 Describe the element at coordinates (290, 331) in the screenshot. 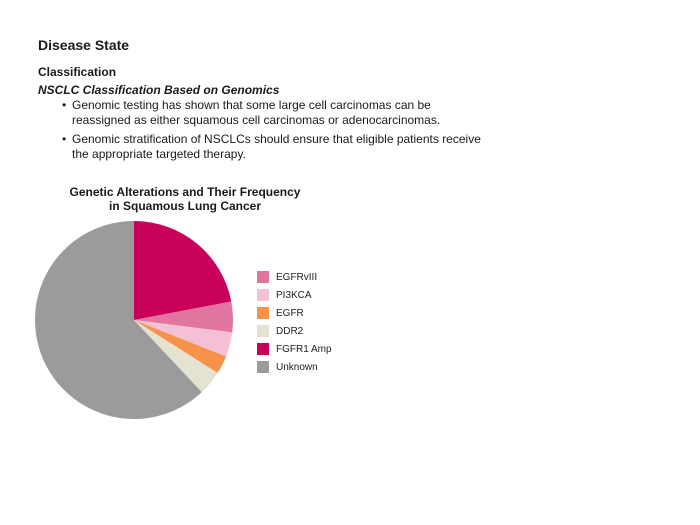

I see `legend-label: DDR2` at that location.